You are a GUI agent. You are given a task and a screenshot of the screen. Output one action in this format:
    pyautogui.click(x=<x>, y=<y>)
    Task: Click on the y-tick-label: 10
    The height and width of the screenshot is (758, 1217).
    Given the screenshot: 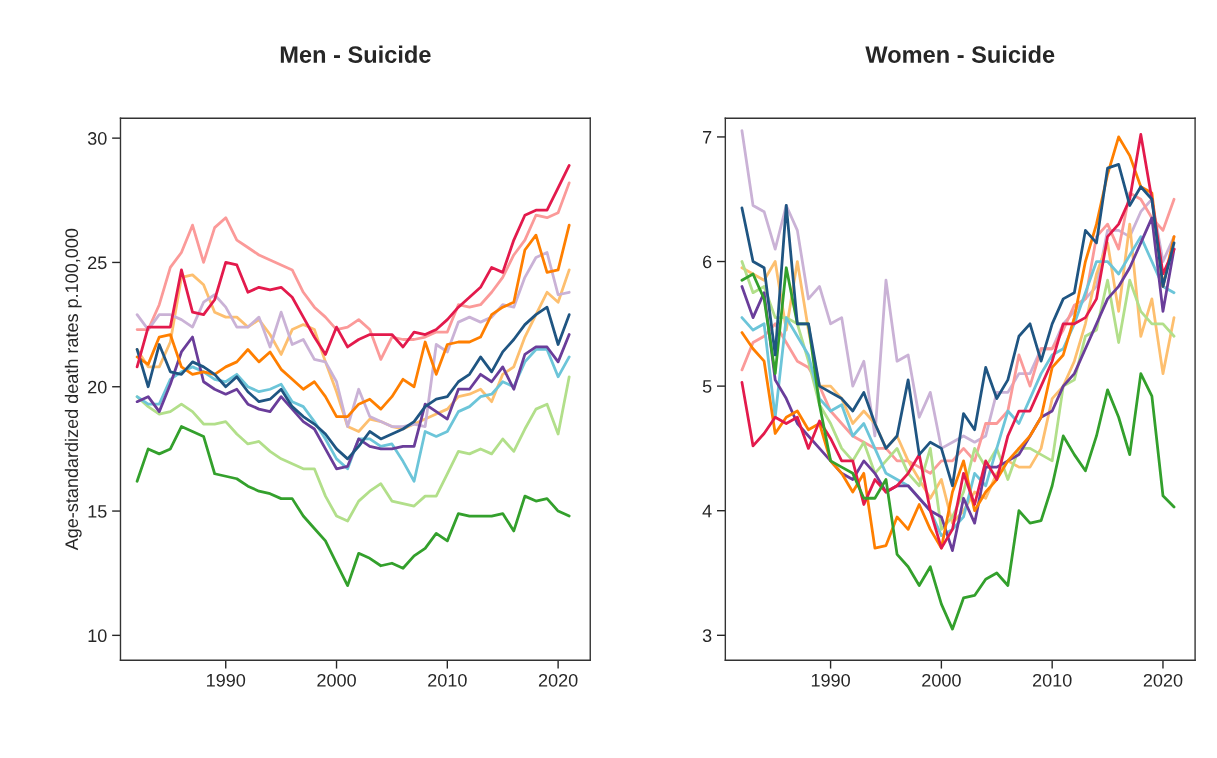 What is the action you would take?
    pyautogui.click(x=97, y=636)
    